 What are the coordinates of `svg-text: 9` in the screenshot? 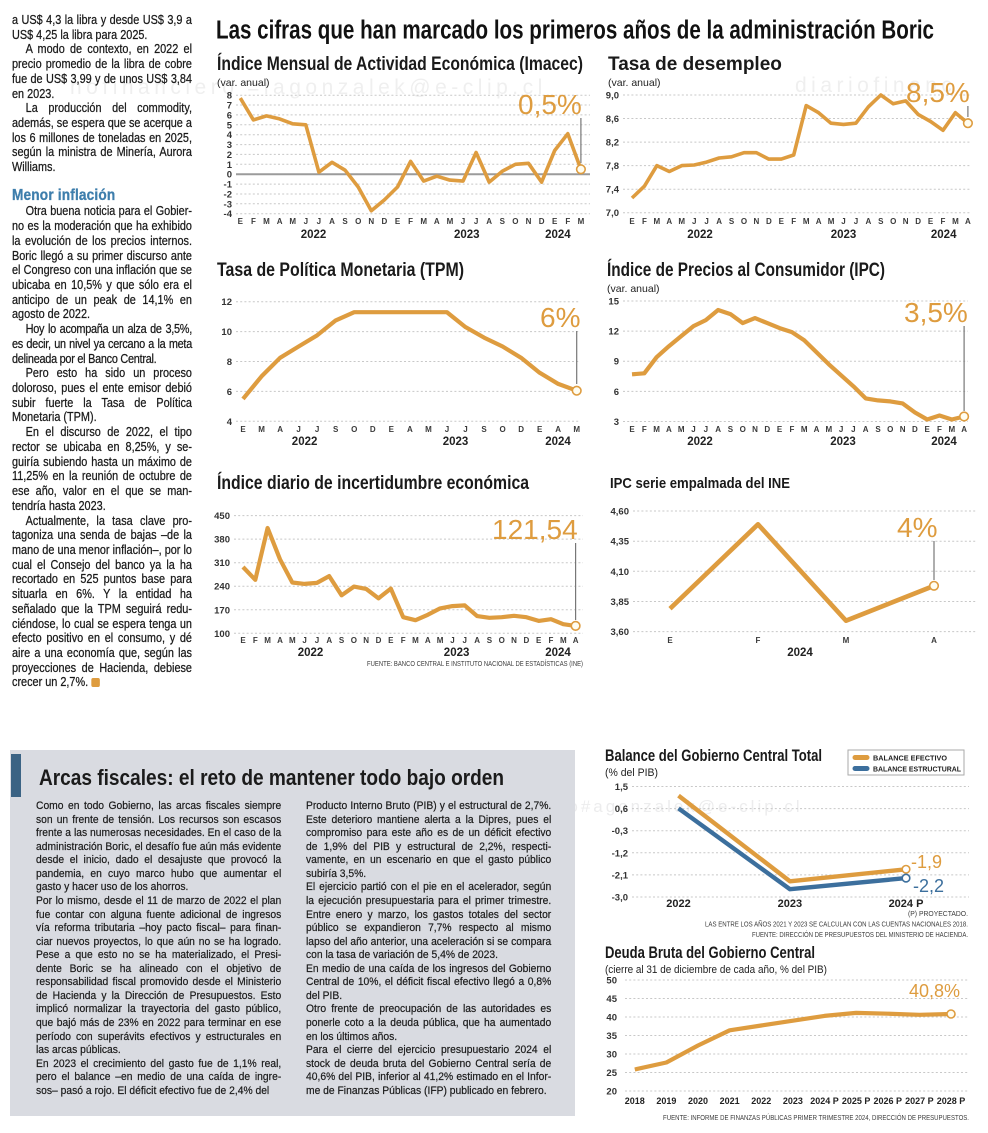 It's located at (616, 362).